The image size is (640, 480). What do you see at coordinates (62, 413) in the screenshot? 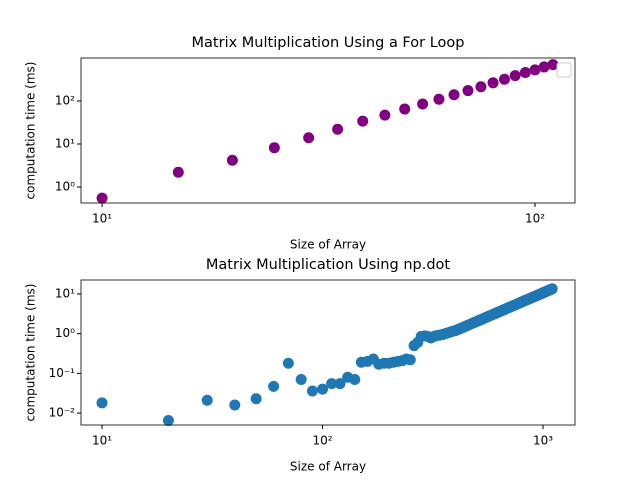
I see `y-tick-label: 10⁻²` at bounding box center [62, 413].